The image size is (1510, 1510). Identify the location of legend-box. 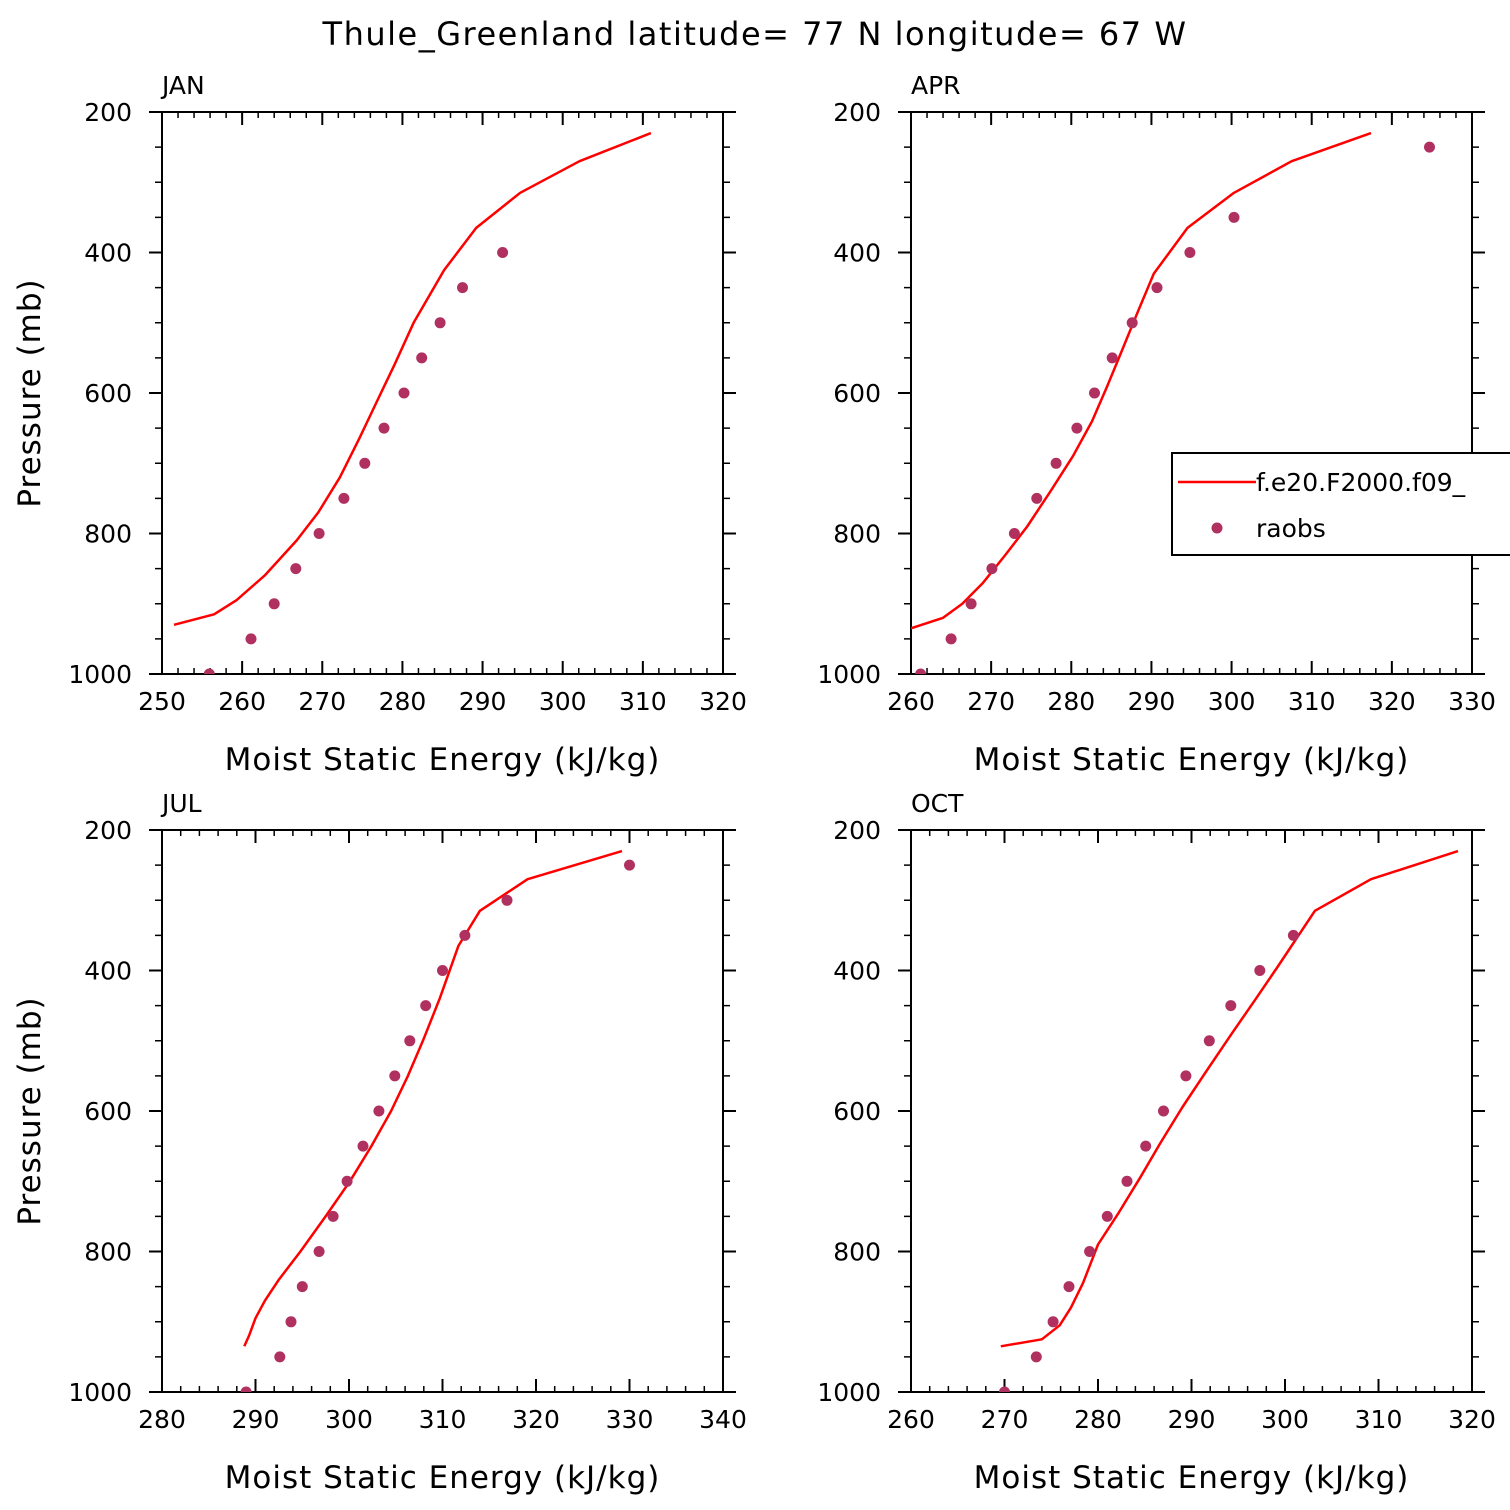
(1340, 504).